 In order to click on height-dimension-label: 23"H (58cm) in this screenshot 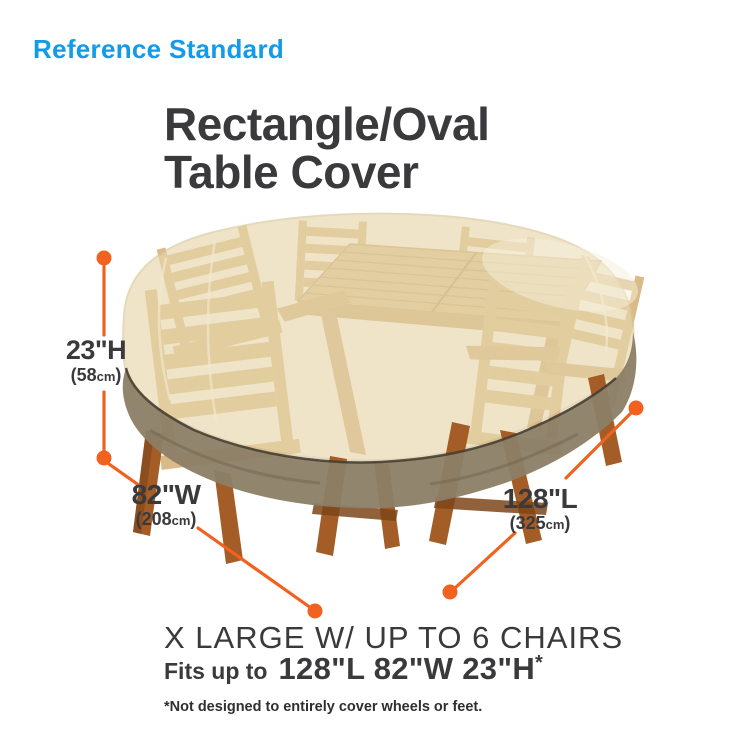, I will do `click(96, 361)`.